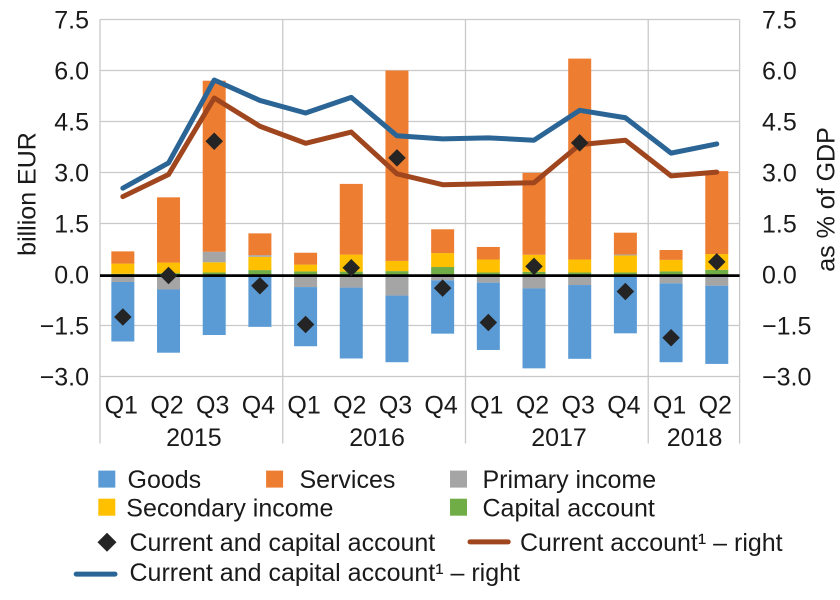 The width and height of the screenshot is (840, 600). I want to click on svg-text: 2015, so click(194, 438).